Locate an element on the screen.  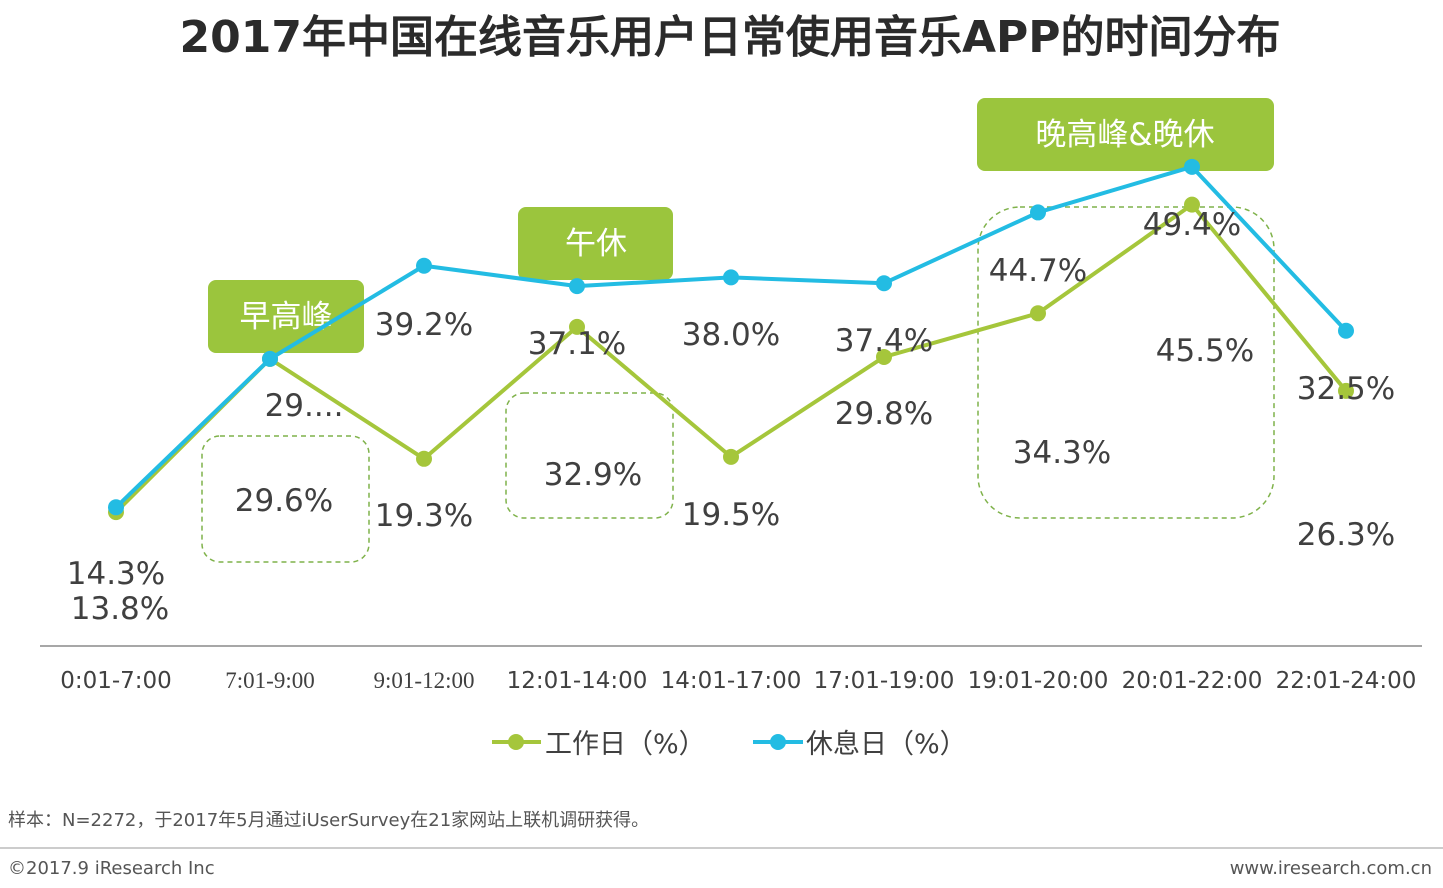
series-0-data-label: 29.8% is located at coordinates (884, 414).